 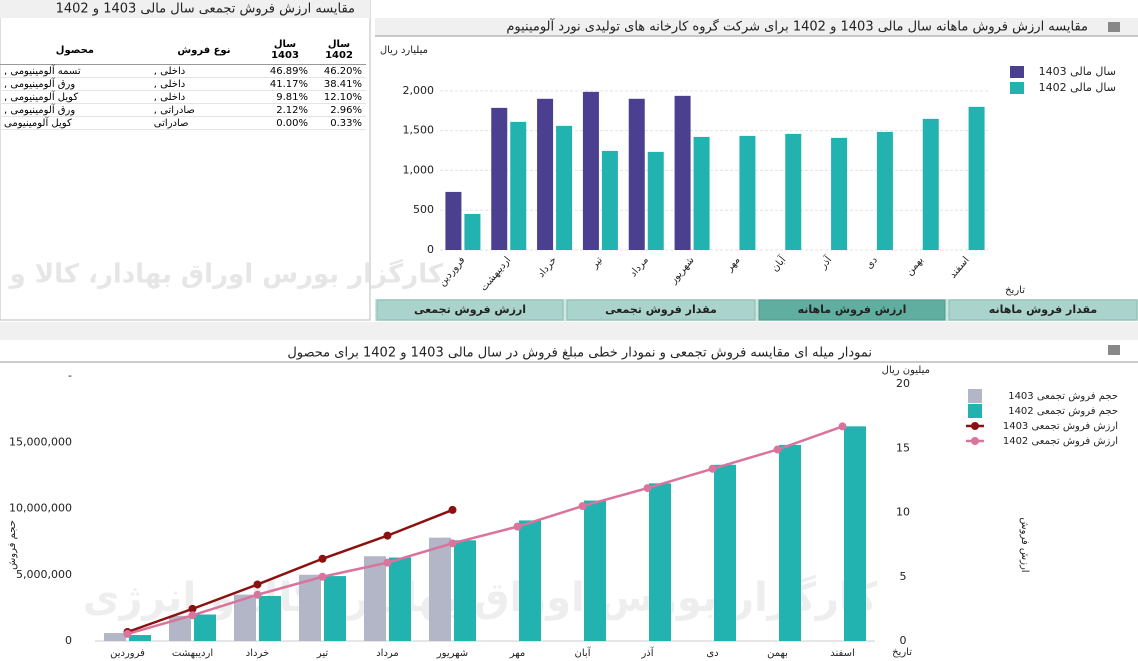 What do you see at coordinates (842, 653) in the screenshot?
I see `x-tick-label: اسفند` at bounding box center [842, 653].